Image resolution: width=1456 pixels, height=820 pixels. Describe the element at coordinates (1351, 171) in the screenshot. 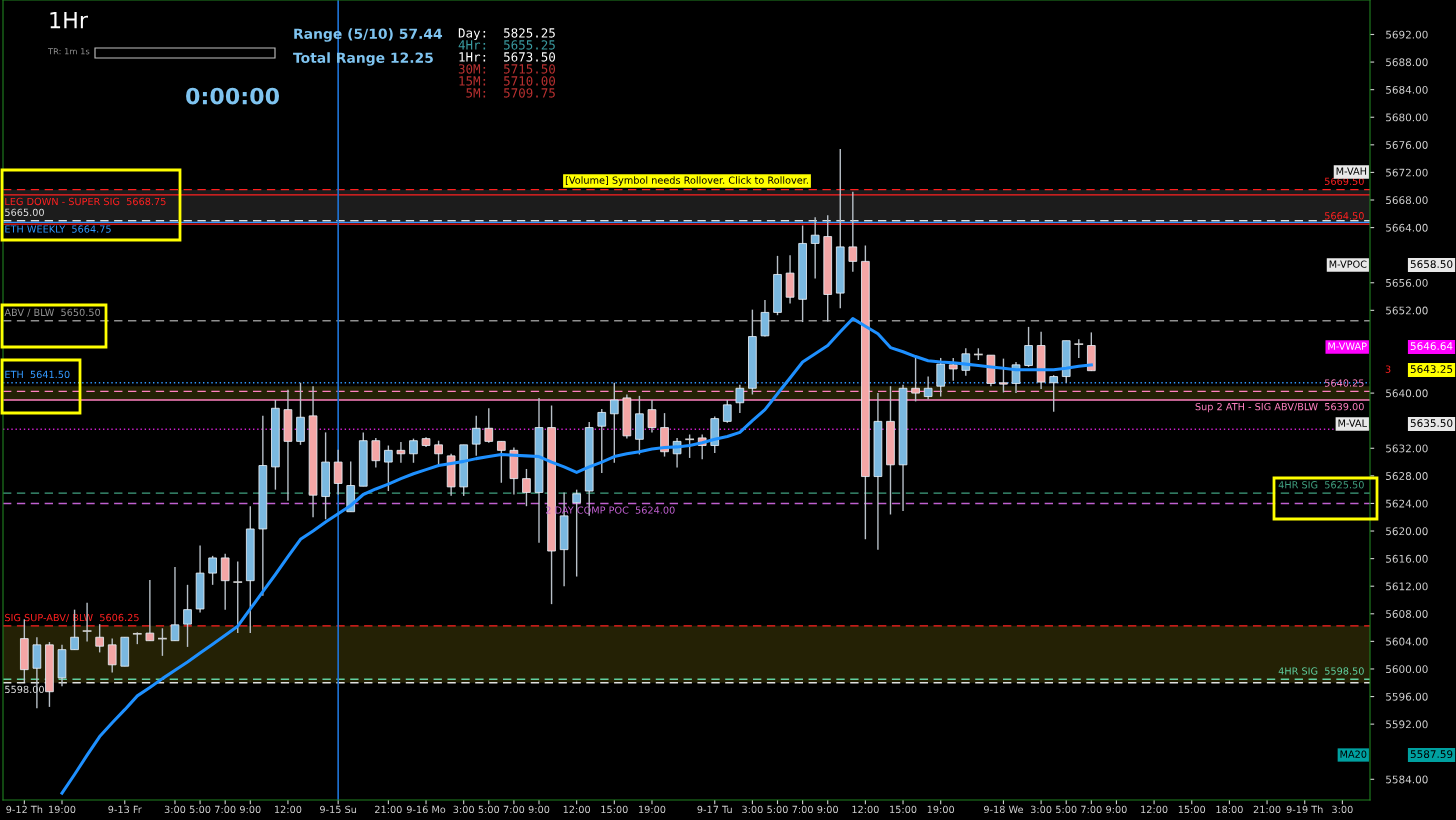

I see `annotation: M-VAH` at that location.